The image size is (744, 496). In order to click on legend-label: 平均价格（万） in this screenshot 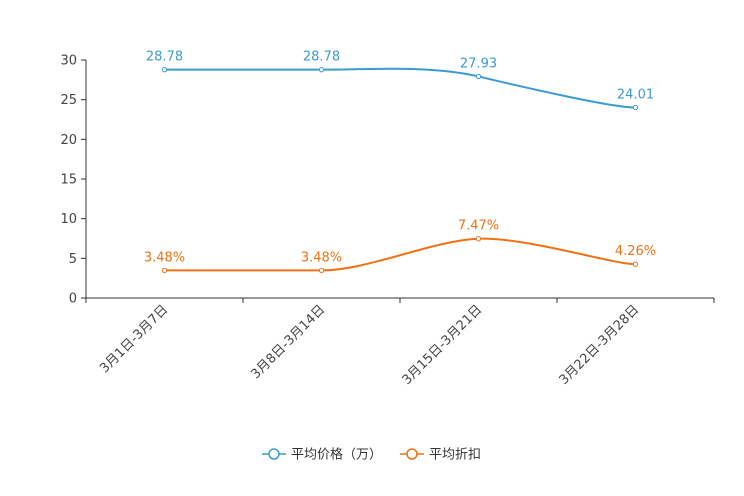, I will do `click(336, 455)`.